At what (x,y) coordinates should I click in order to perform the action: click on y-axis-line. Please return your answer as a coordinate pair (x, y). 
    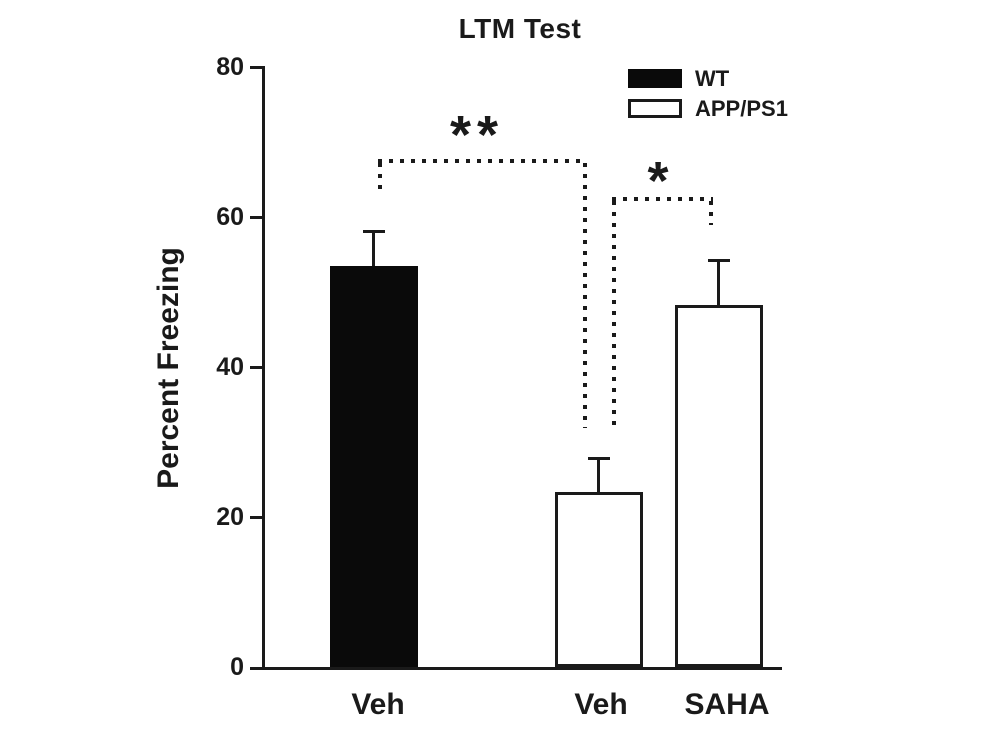
    Looking at the image, I should click on (263, 368).